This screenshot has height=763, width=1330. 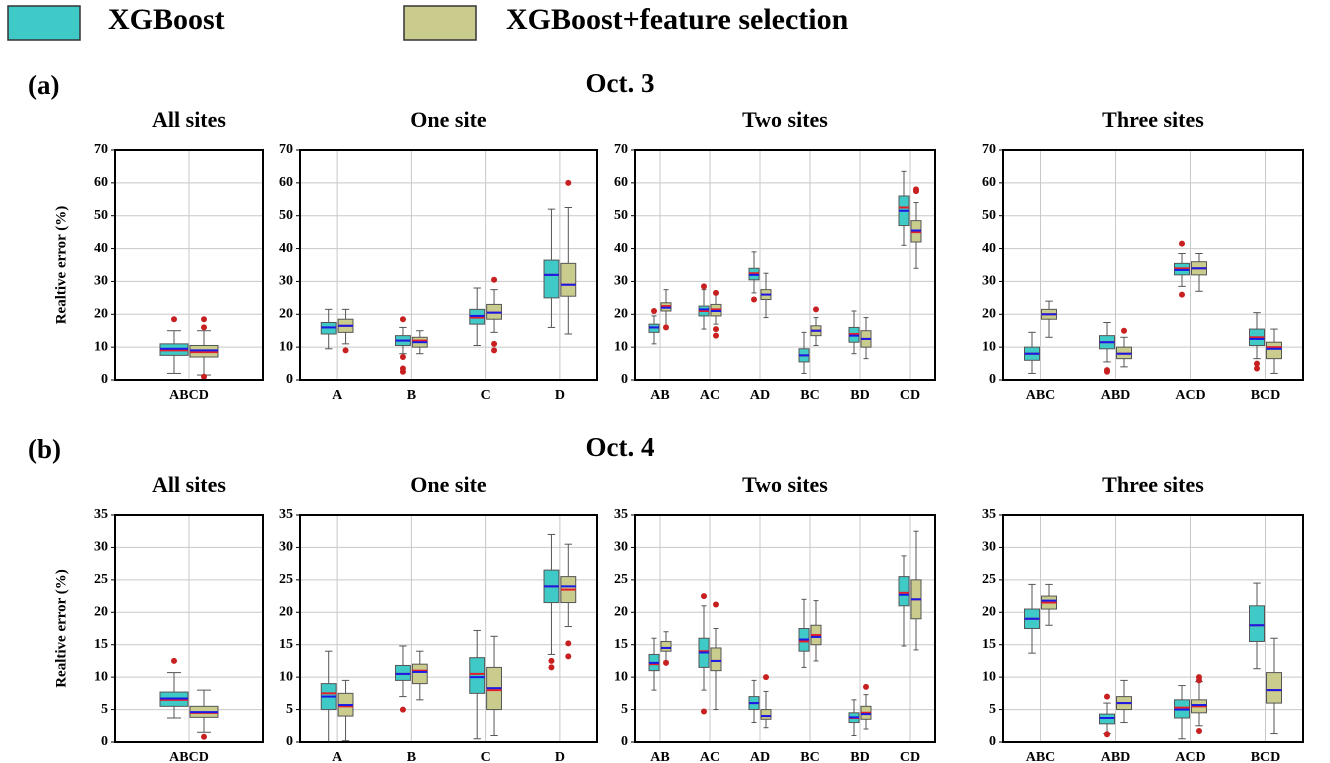 What do you see at coordinates (710, 395) in the screenshot?
I see `x-tick-label: AC` at bounding box center [710, 395].